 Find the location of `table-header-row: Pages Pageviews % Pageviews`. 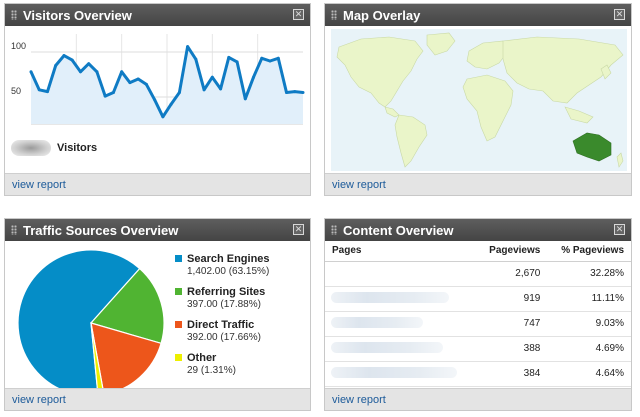

table-header-row: Pages Pageviews % Pageviews is located at coordinates (478, 251).